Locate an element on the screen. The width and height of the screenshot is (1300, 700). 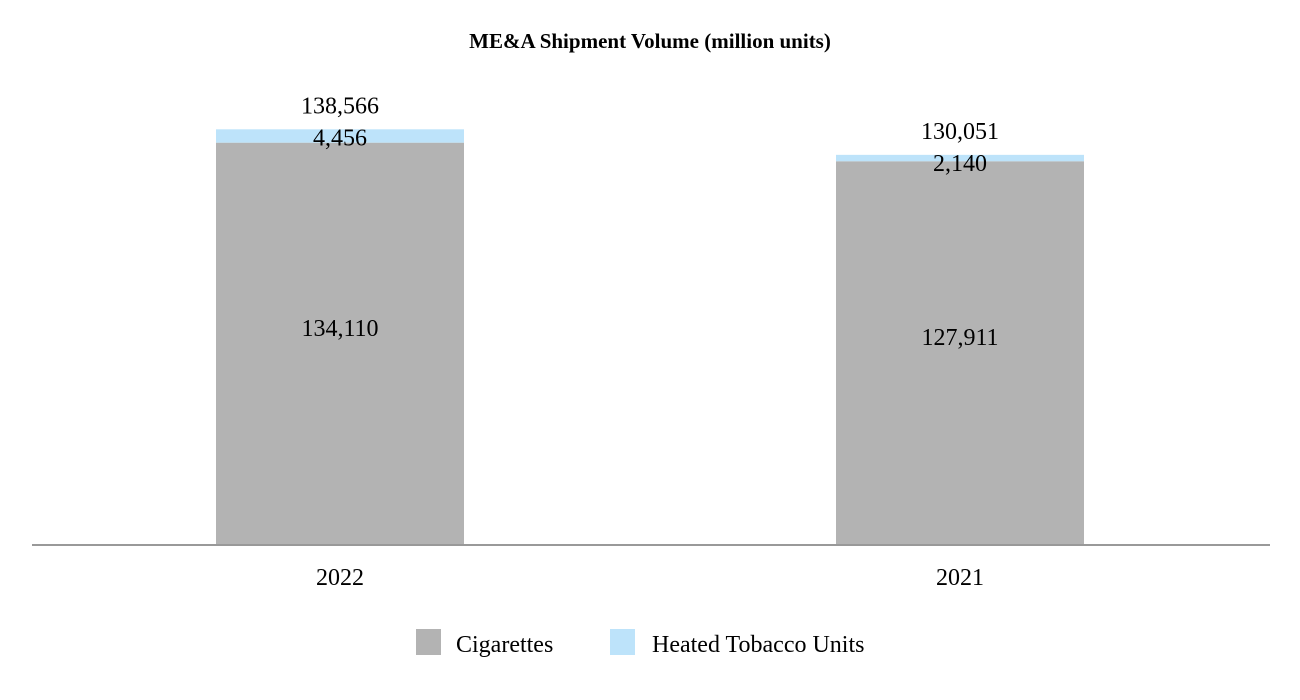
legend-label-heated-tobacco-units: Heated Tobacco Units is located at coordinates (758, 645).